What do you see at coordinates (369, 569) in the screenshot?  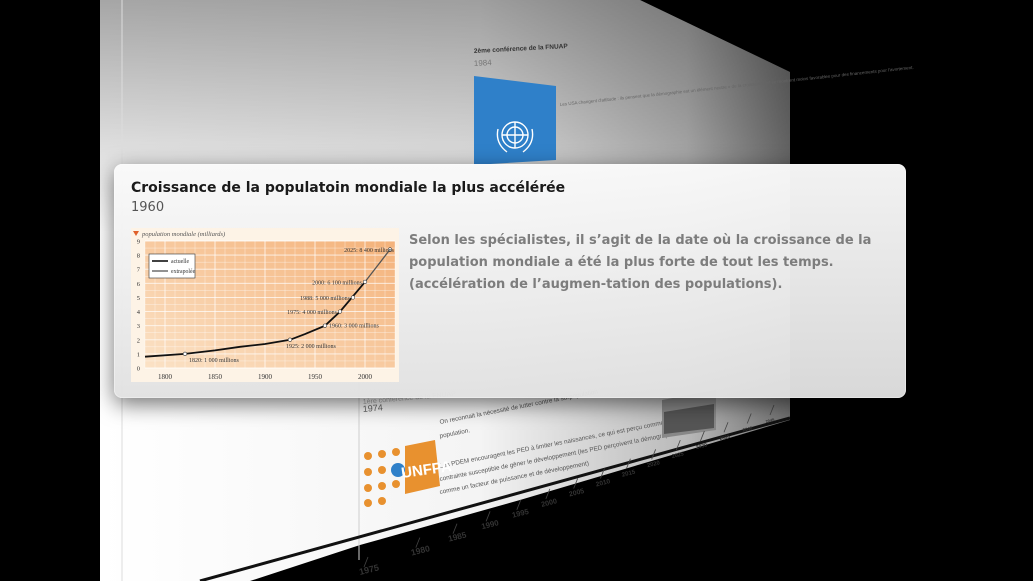 I see `timeline-axis-label: 1975` at bounding box center [369, 569].